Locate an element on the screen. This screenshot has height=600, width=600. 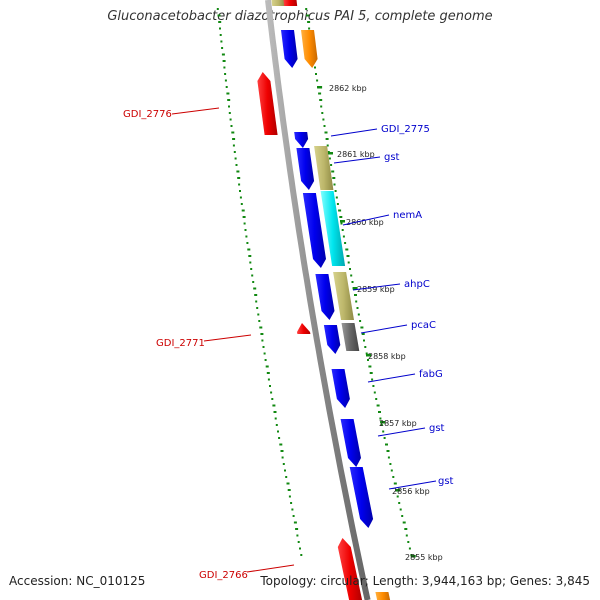
feature-blue-gst1 is located at coordinates (305, 169).